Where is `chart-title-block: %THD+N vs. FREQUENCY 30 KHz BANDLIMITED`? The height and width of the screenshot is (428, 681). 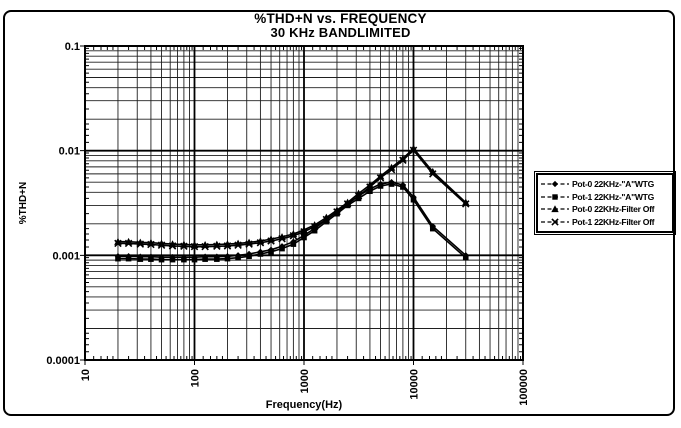
chart-title-block: %THD+N vs. FREQUENCY 30 KHz BANDLIMITED is located at coordinates (340, 26).